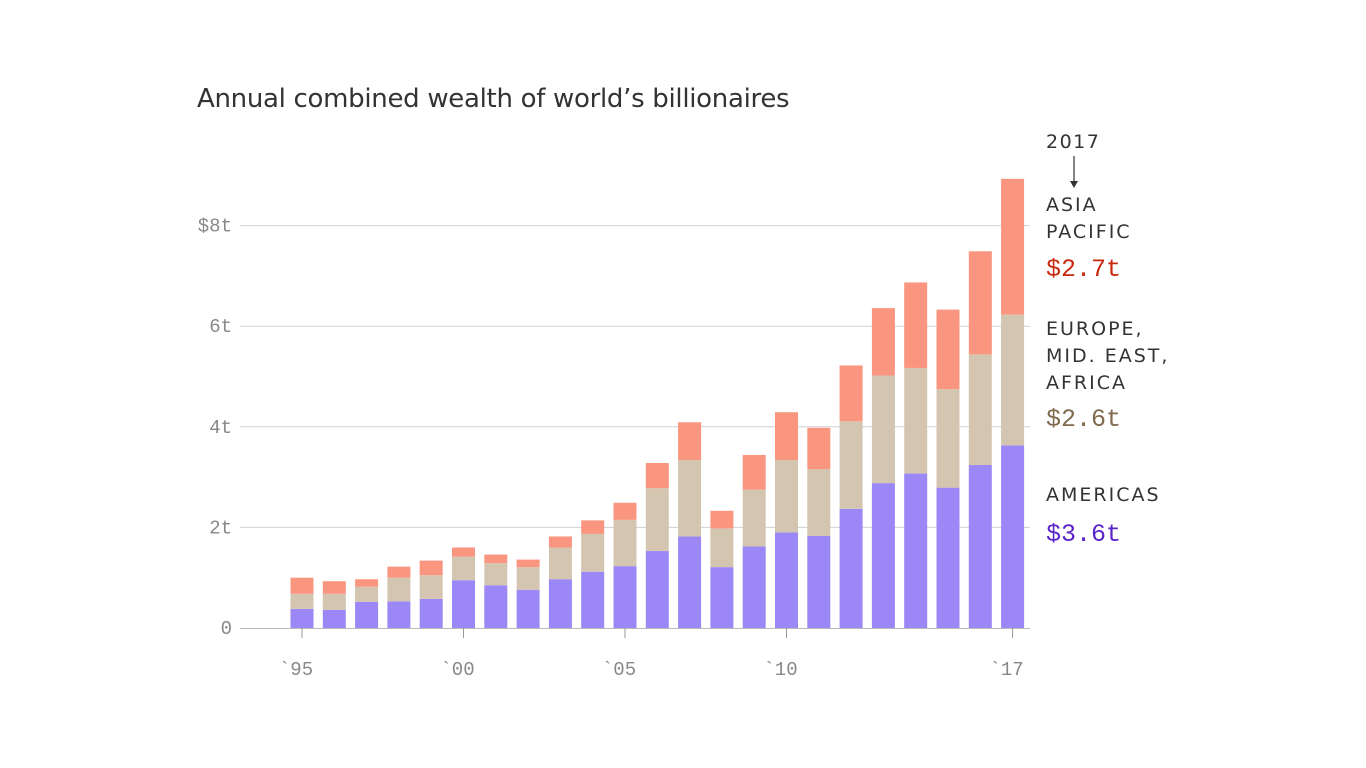 This screenshot has height=768, width=1366. I want to click on annotation-americas-value: $3.6t, so click(1084, 534).